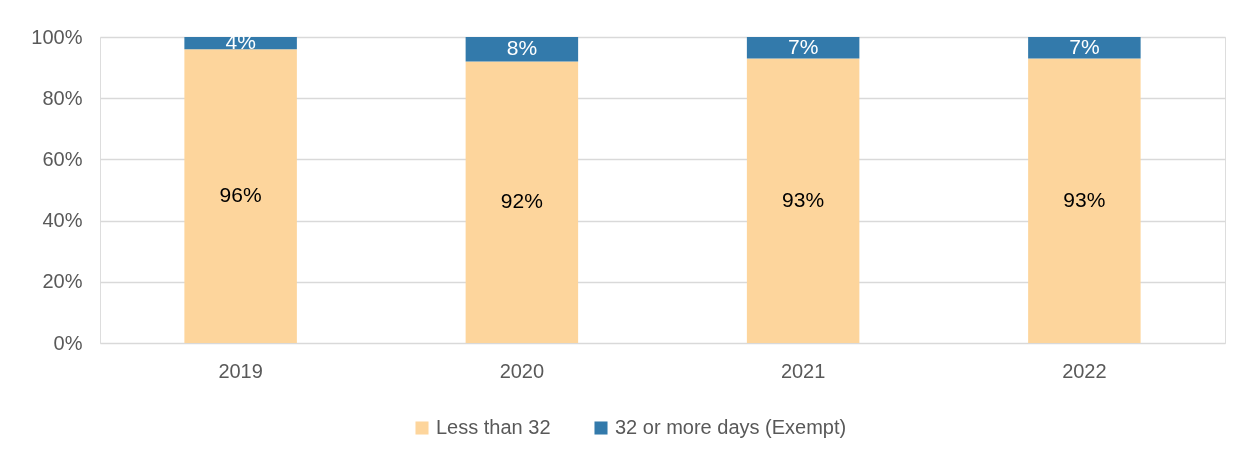 The height and width of the screenshot is (460, 1252). Describe the element at coordinates (62, 97) in the screenshot. I see `y-tick-label: 80%` at that location.